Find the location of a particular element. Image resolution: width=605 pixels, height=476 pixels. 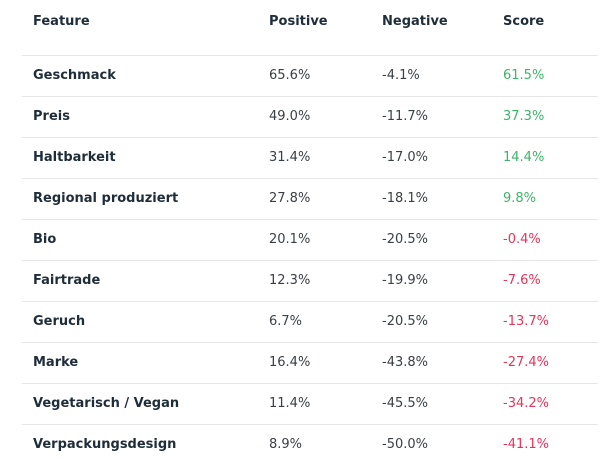

value-cell: -27.4% is located at coordinates (545, 362).